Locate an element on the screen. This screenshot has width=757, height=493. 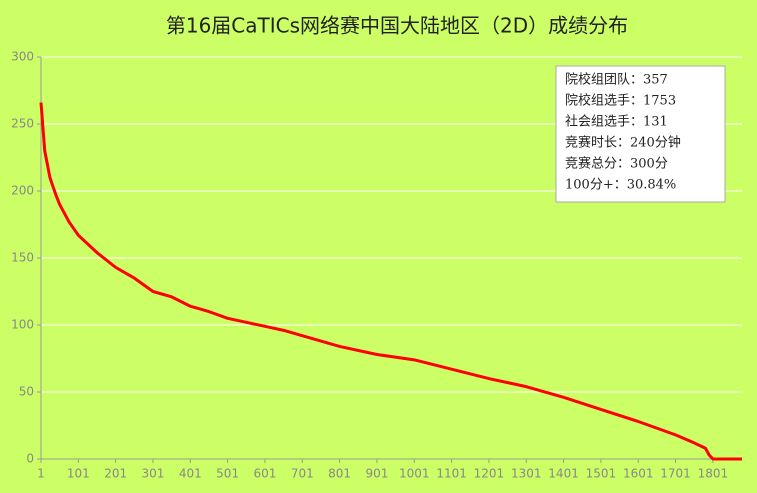
x-tick-label: 1801 is located at coordinates (713, 474).